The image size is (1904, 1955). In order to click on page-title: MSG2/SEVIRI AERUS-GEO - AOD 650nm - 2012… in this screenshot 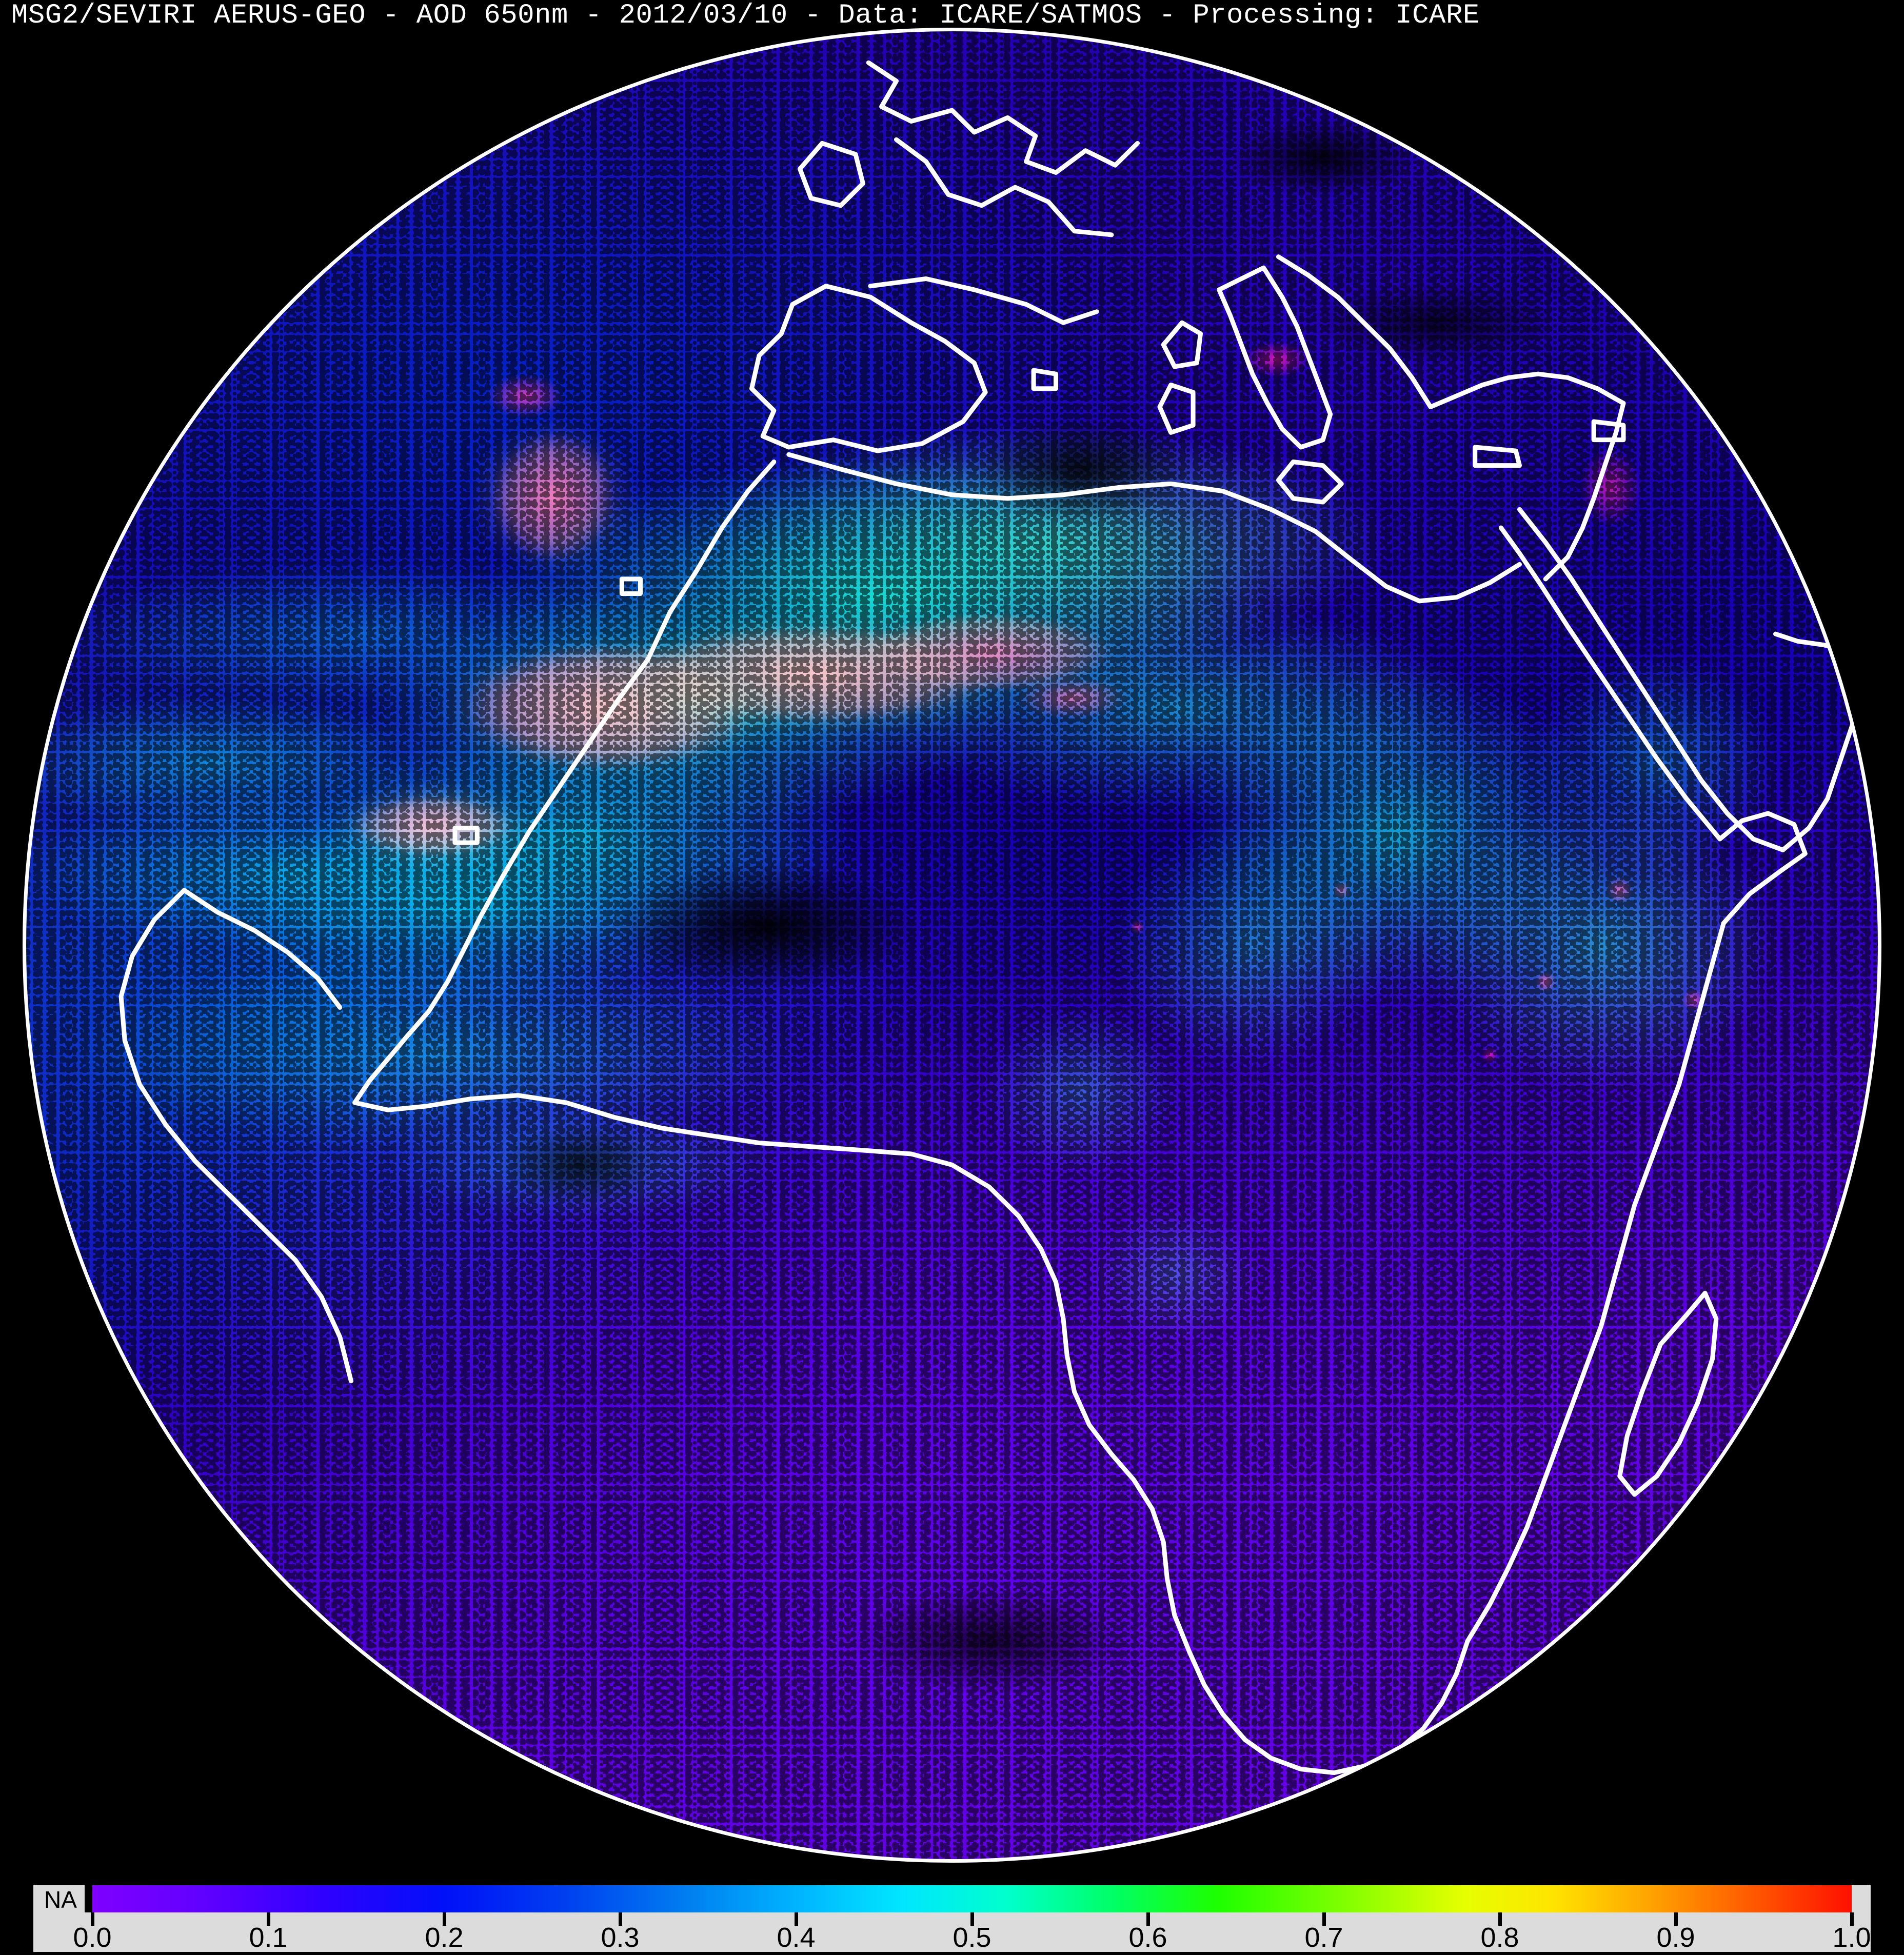, I will do `click(746, 15)`.